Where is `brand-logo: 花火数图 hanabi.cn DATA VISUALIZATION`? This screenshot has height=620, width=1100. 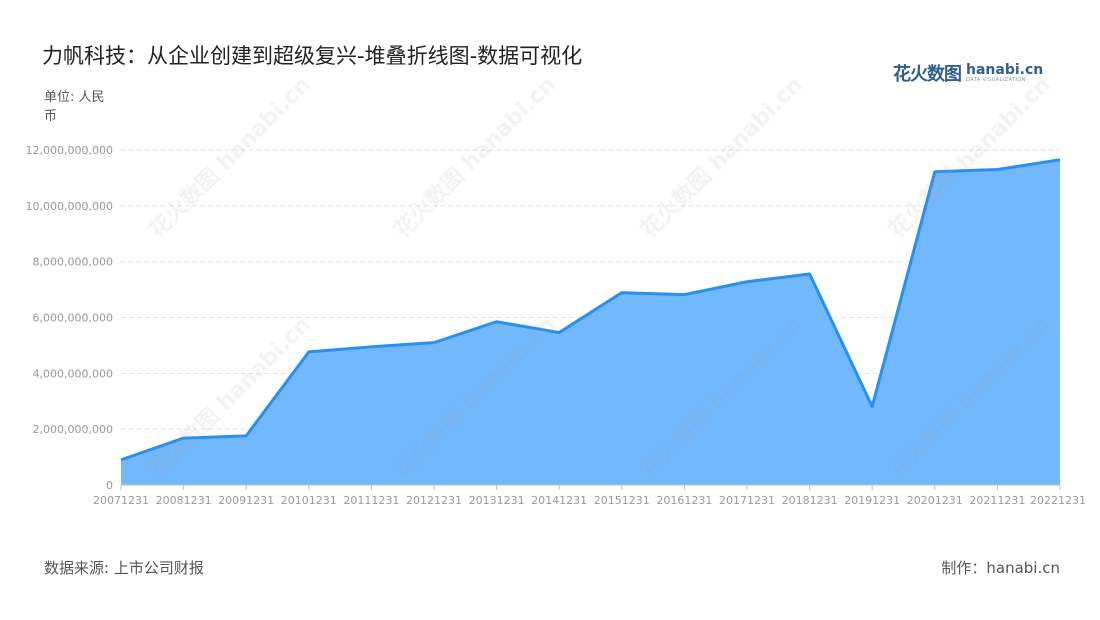 brand-logo: 花火数图 hanabi.cn DATA VISUALIZATION is located at coordinates (968, 73).